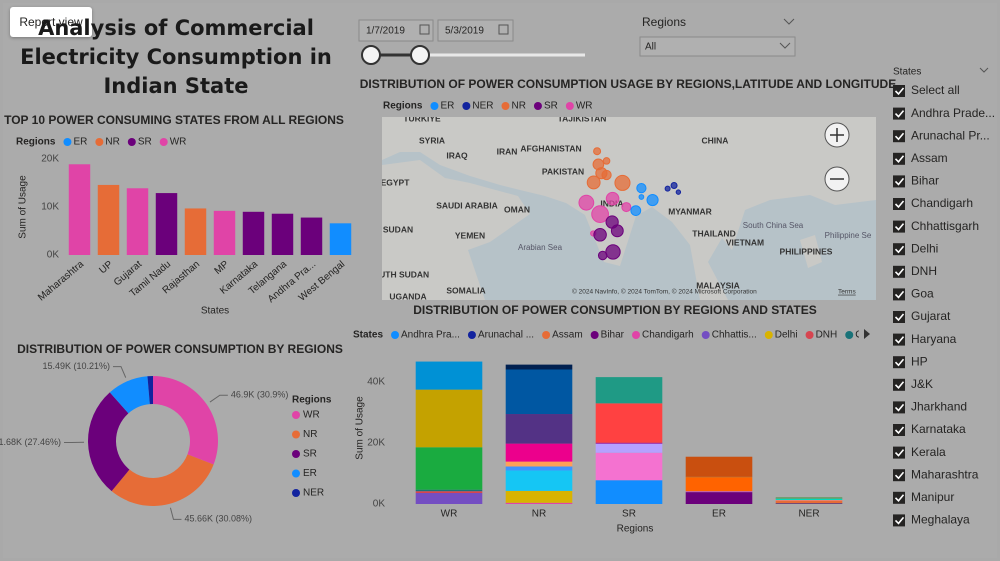 The image size is (1000, 561). I want to click on y-tick-label: 10K, so click(50, 207).